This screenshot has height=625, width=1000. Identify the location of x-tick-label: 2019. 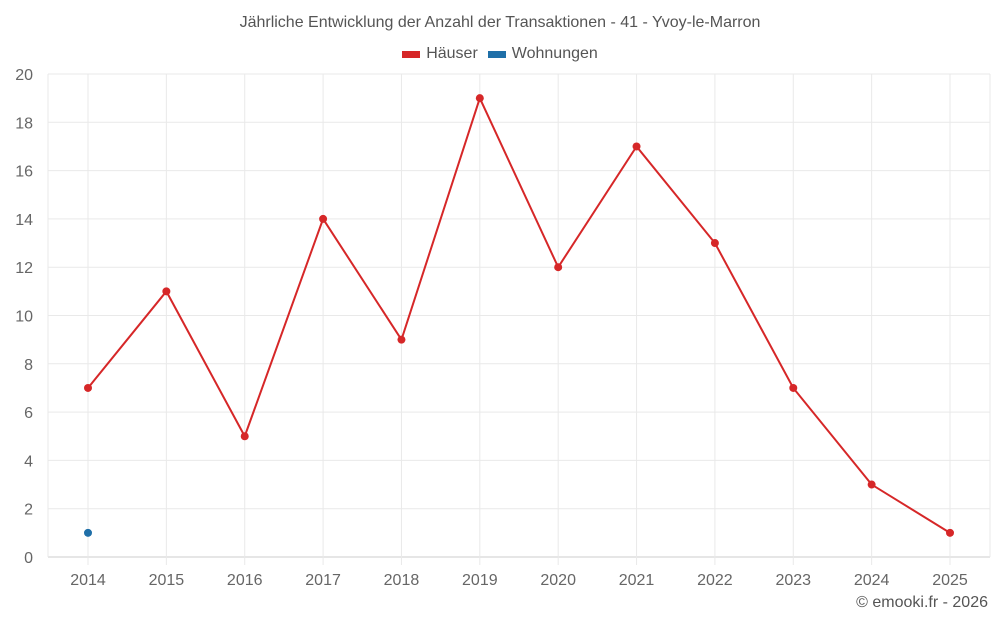
(480, 580).